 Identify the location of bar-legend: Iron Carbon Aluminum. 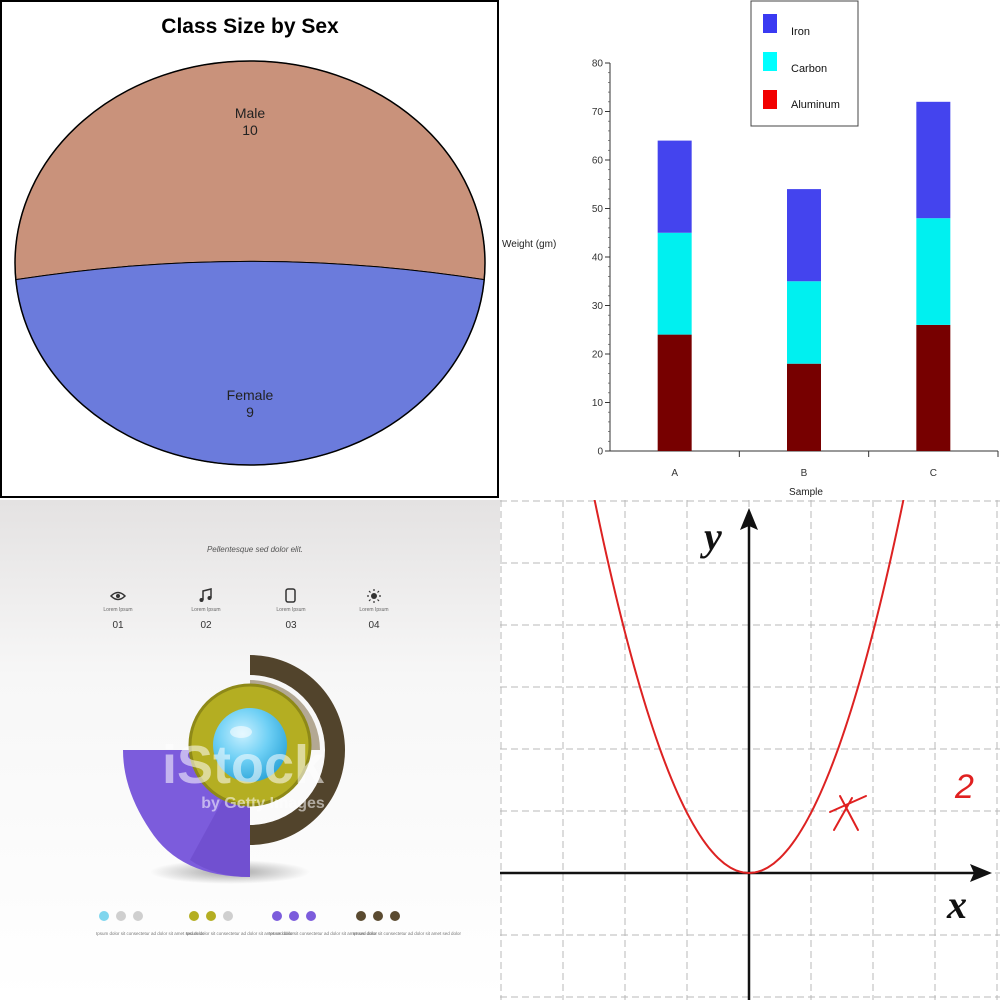
(804, 63).